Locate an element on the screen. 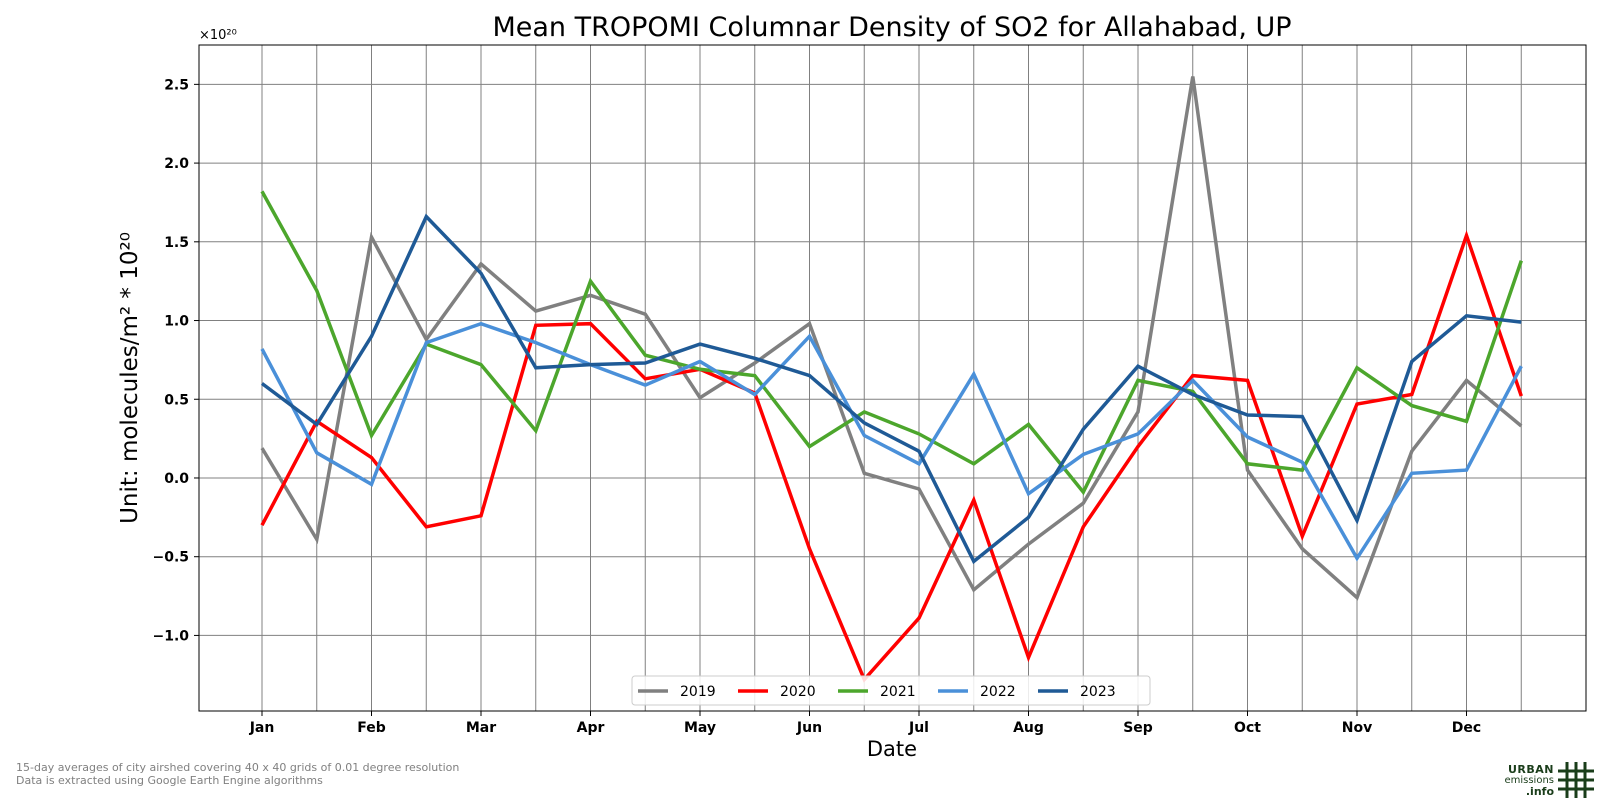 The image size is (1600, 800). legend-label-2021: 2021 is located at coordinates (898, 692).